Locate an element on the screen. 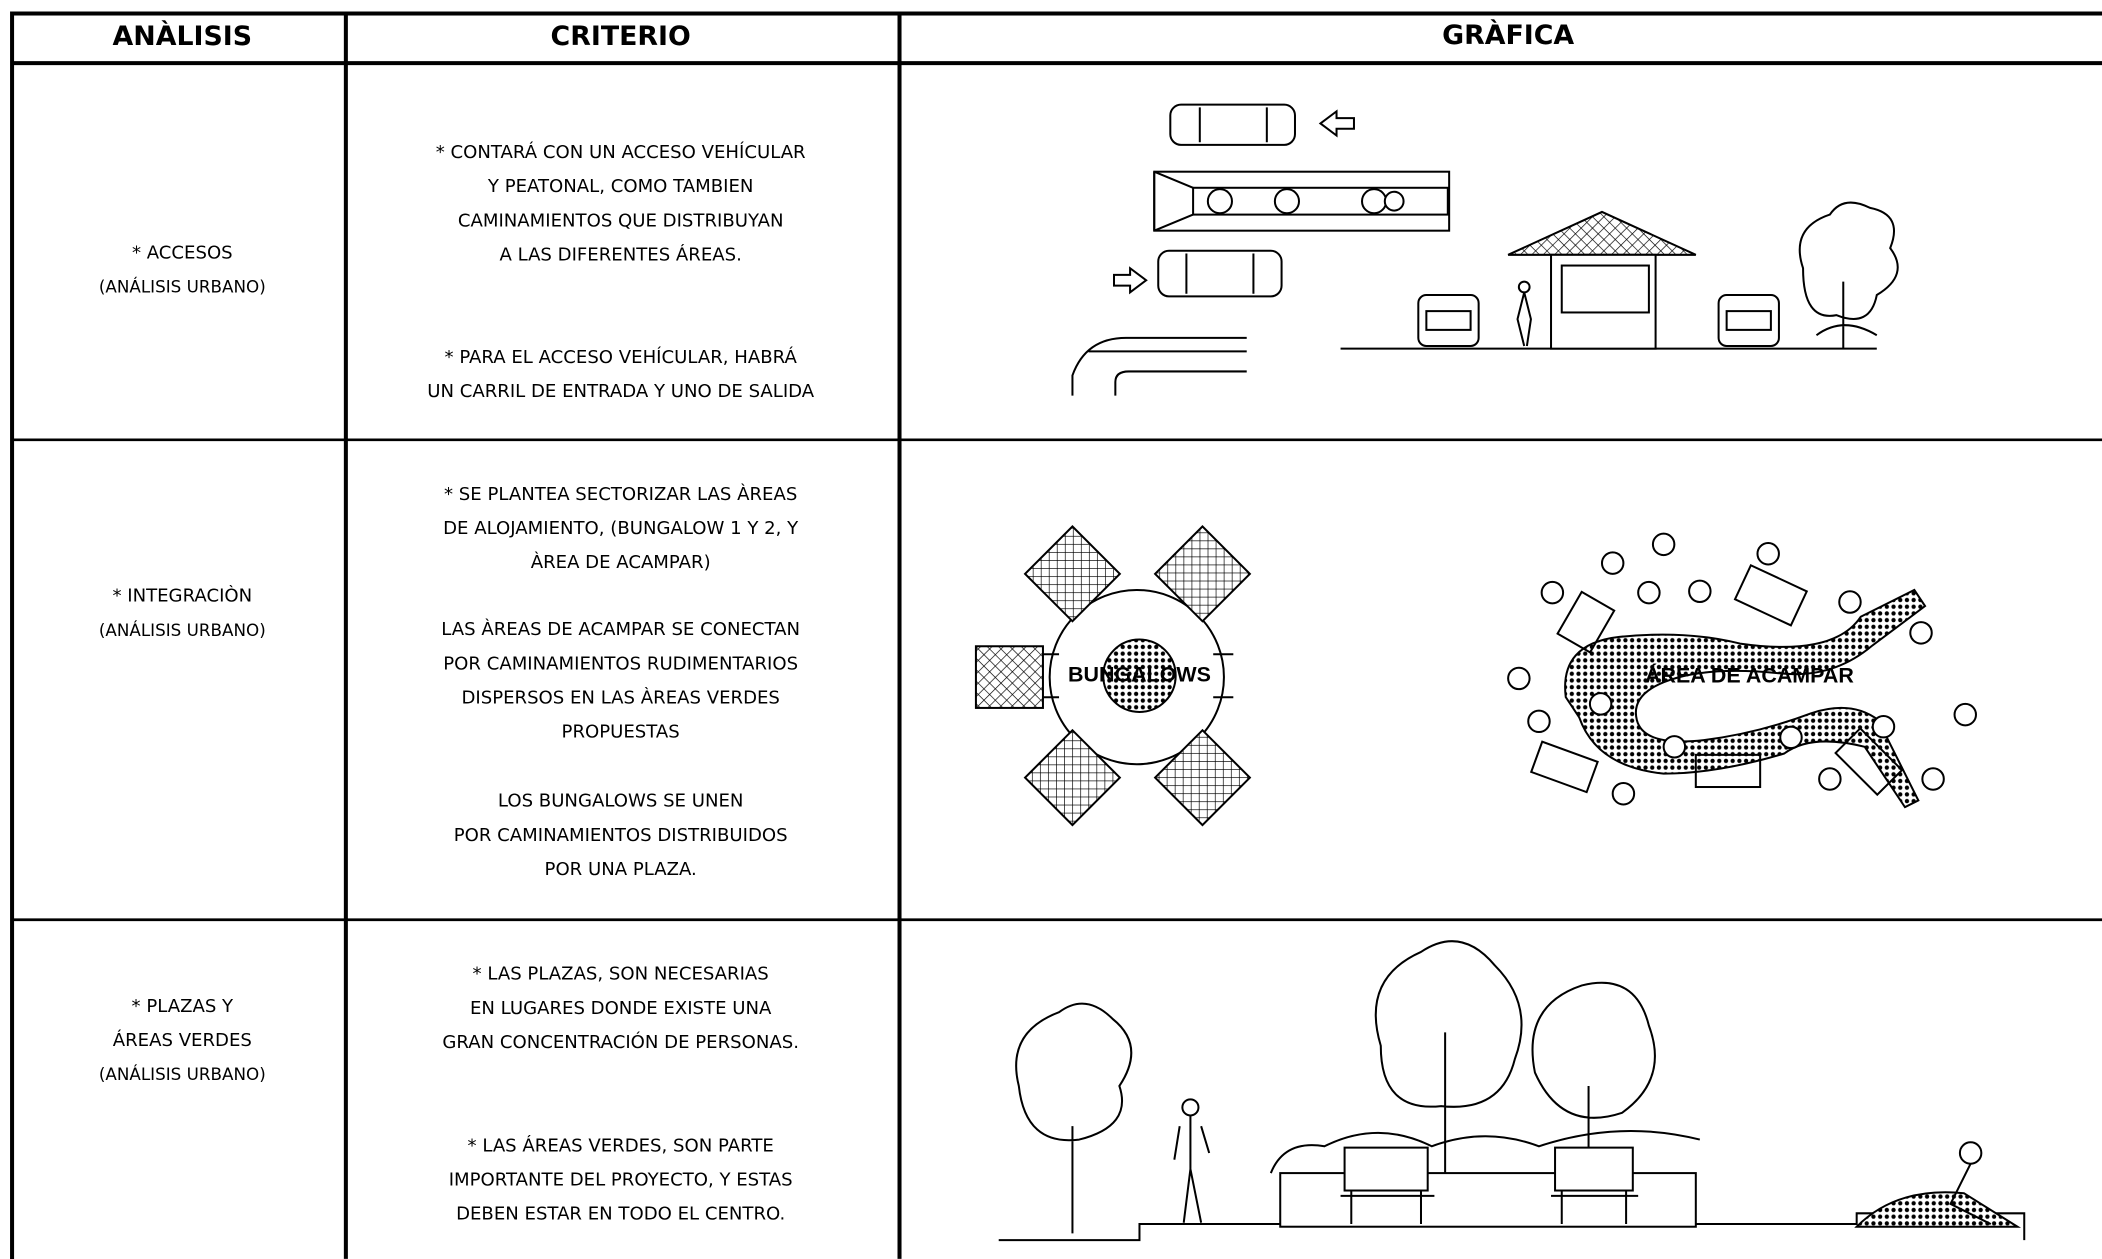 Image resolution: width=2102 pixels, height=1259 pixels. criteria-text: * CONTARÁ CON UN ACCESO VEHÍCULAR is located at coordinates (621, 152).